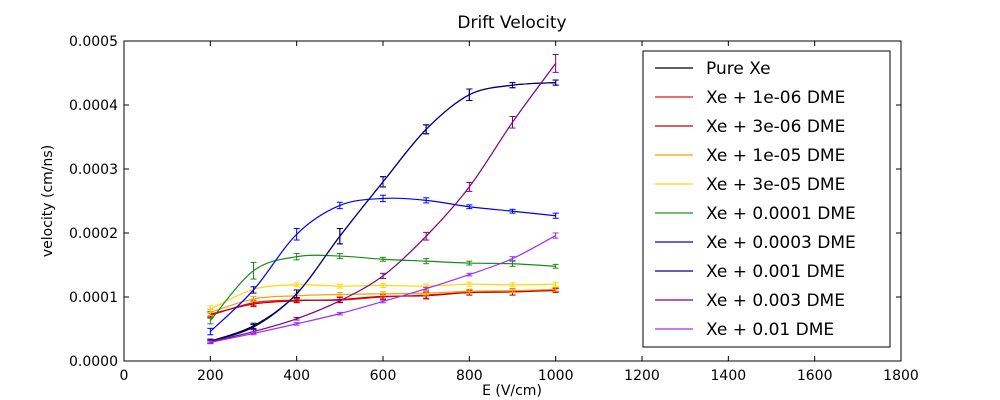 The width and height of the screenshot is (1000, 400). What do you see at coordinates (642, 376) in the screenshot?
I see `x-tick-label: 1200` at bounding box center [642, 376].